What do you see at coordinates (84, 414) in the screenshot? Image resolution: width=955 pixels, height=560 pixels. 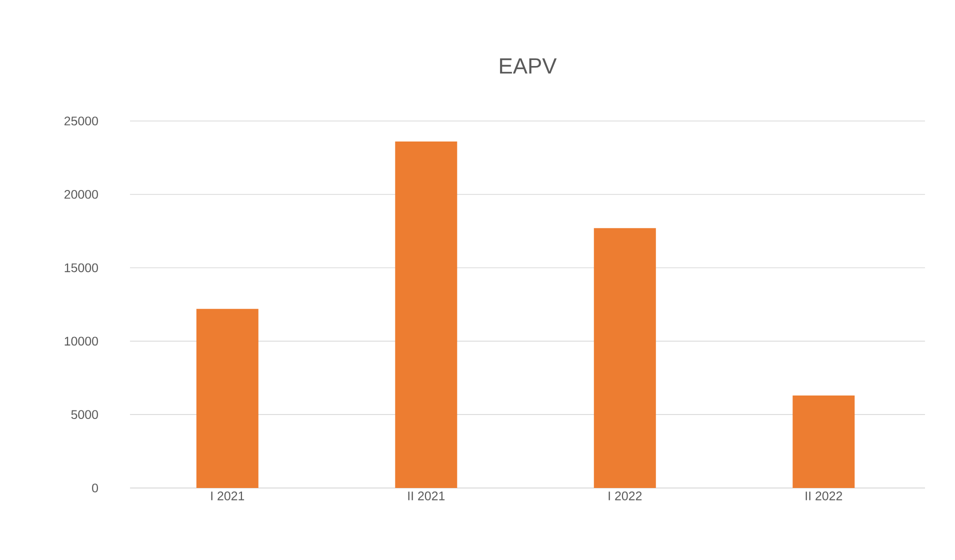 I see `y-tick-label: 5000` at bounding box center [84, 414].